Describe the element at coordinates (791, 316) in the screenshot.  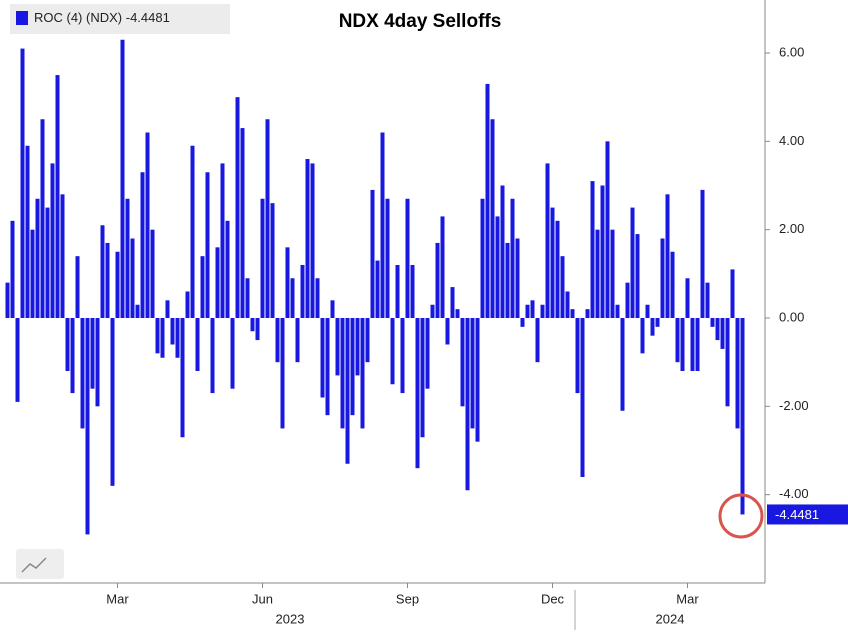
I see `y-tick-label: 0.00` at that location.